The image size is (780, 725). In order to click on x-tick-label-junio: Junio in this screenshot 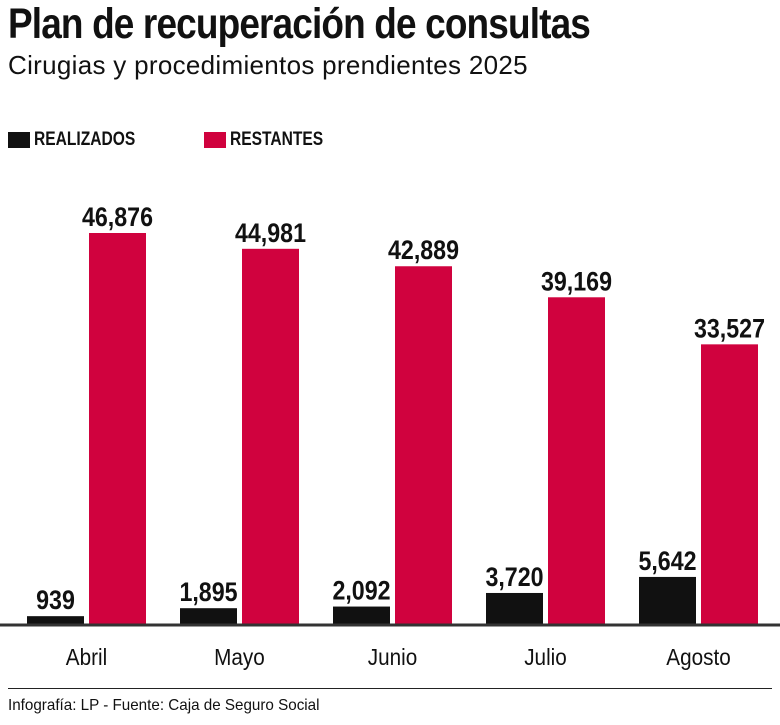, I will do `click(392, 657)`.